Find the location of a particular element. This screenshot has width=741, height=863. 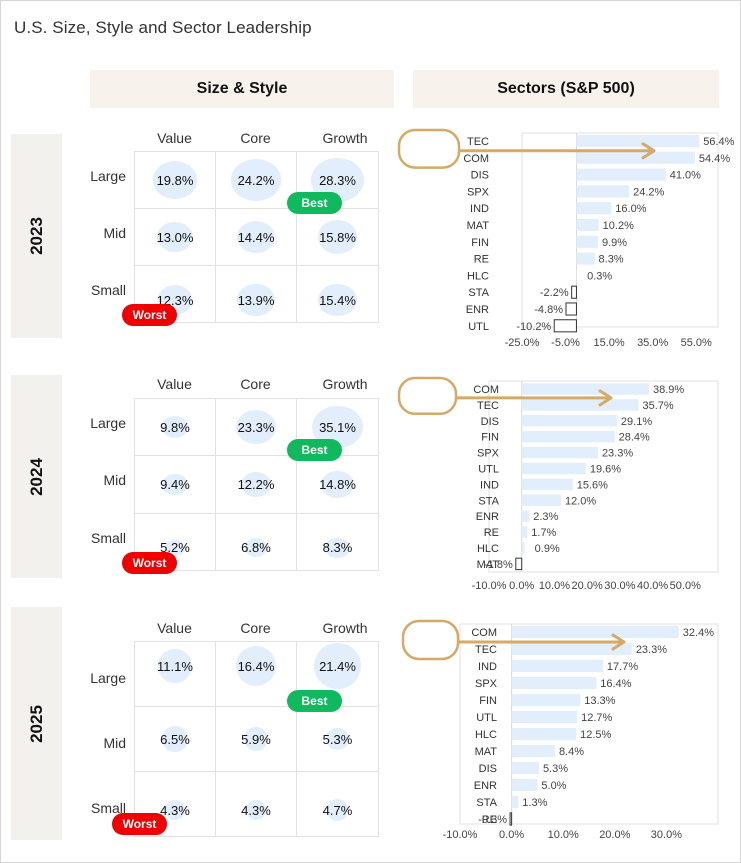

row-header-large: Large is located at coordinates (108, 423).